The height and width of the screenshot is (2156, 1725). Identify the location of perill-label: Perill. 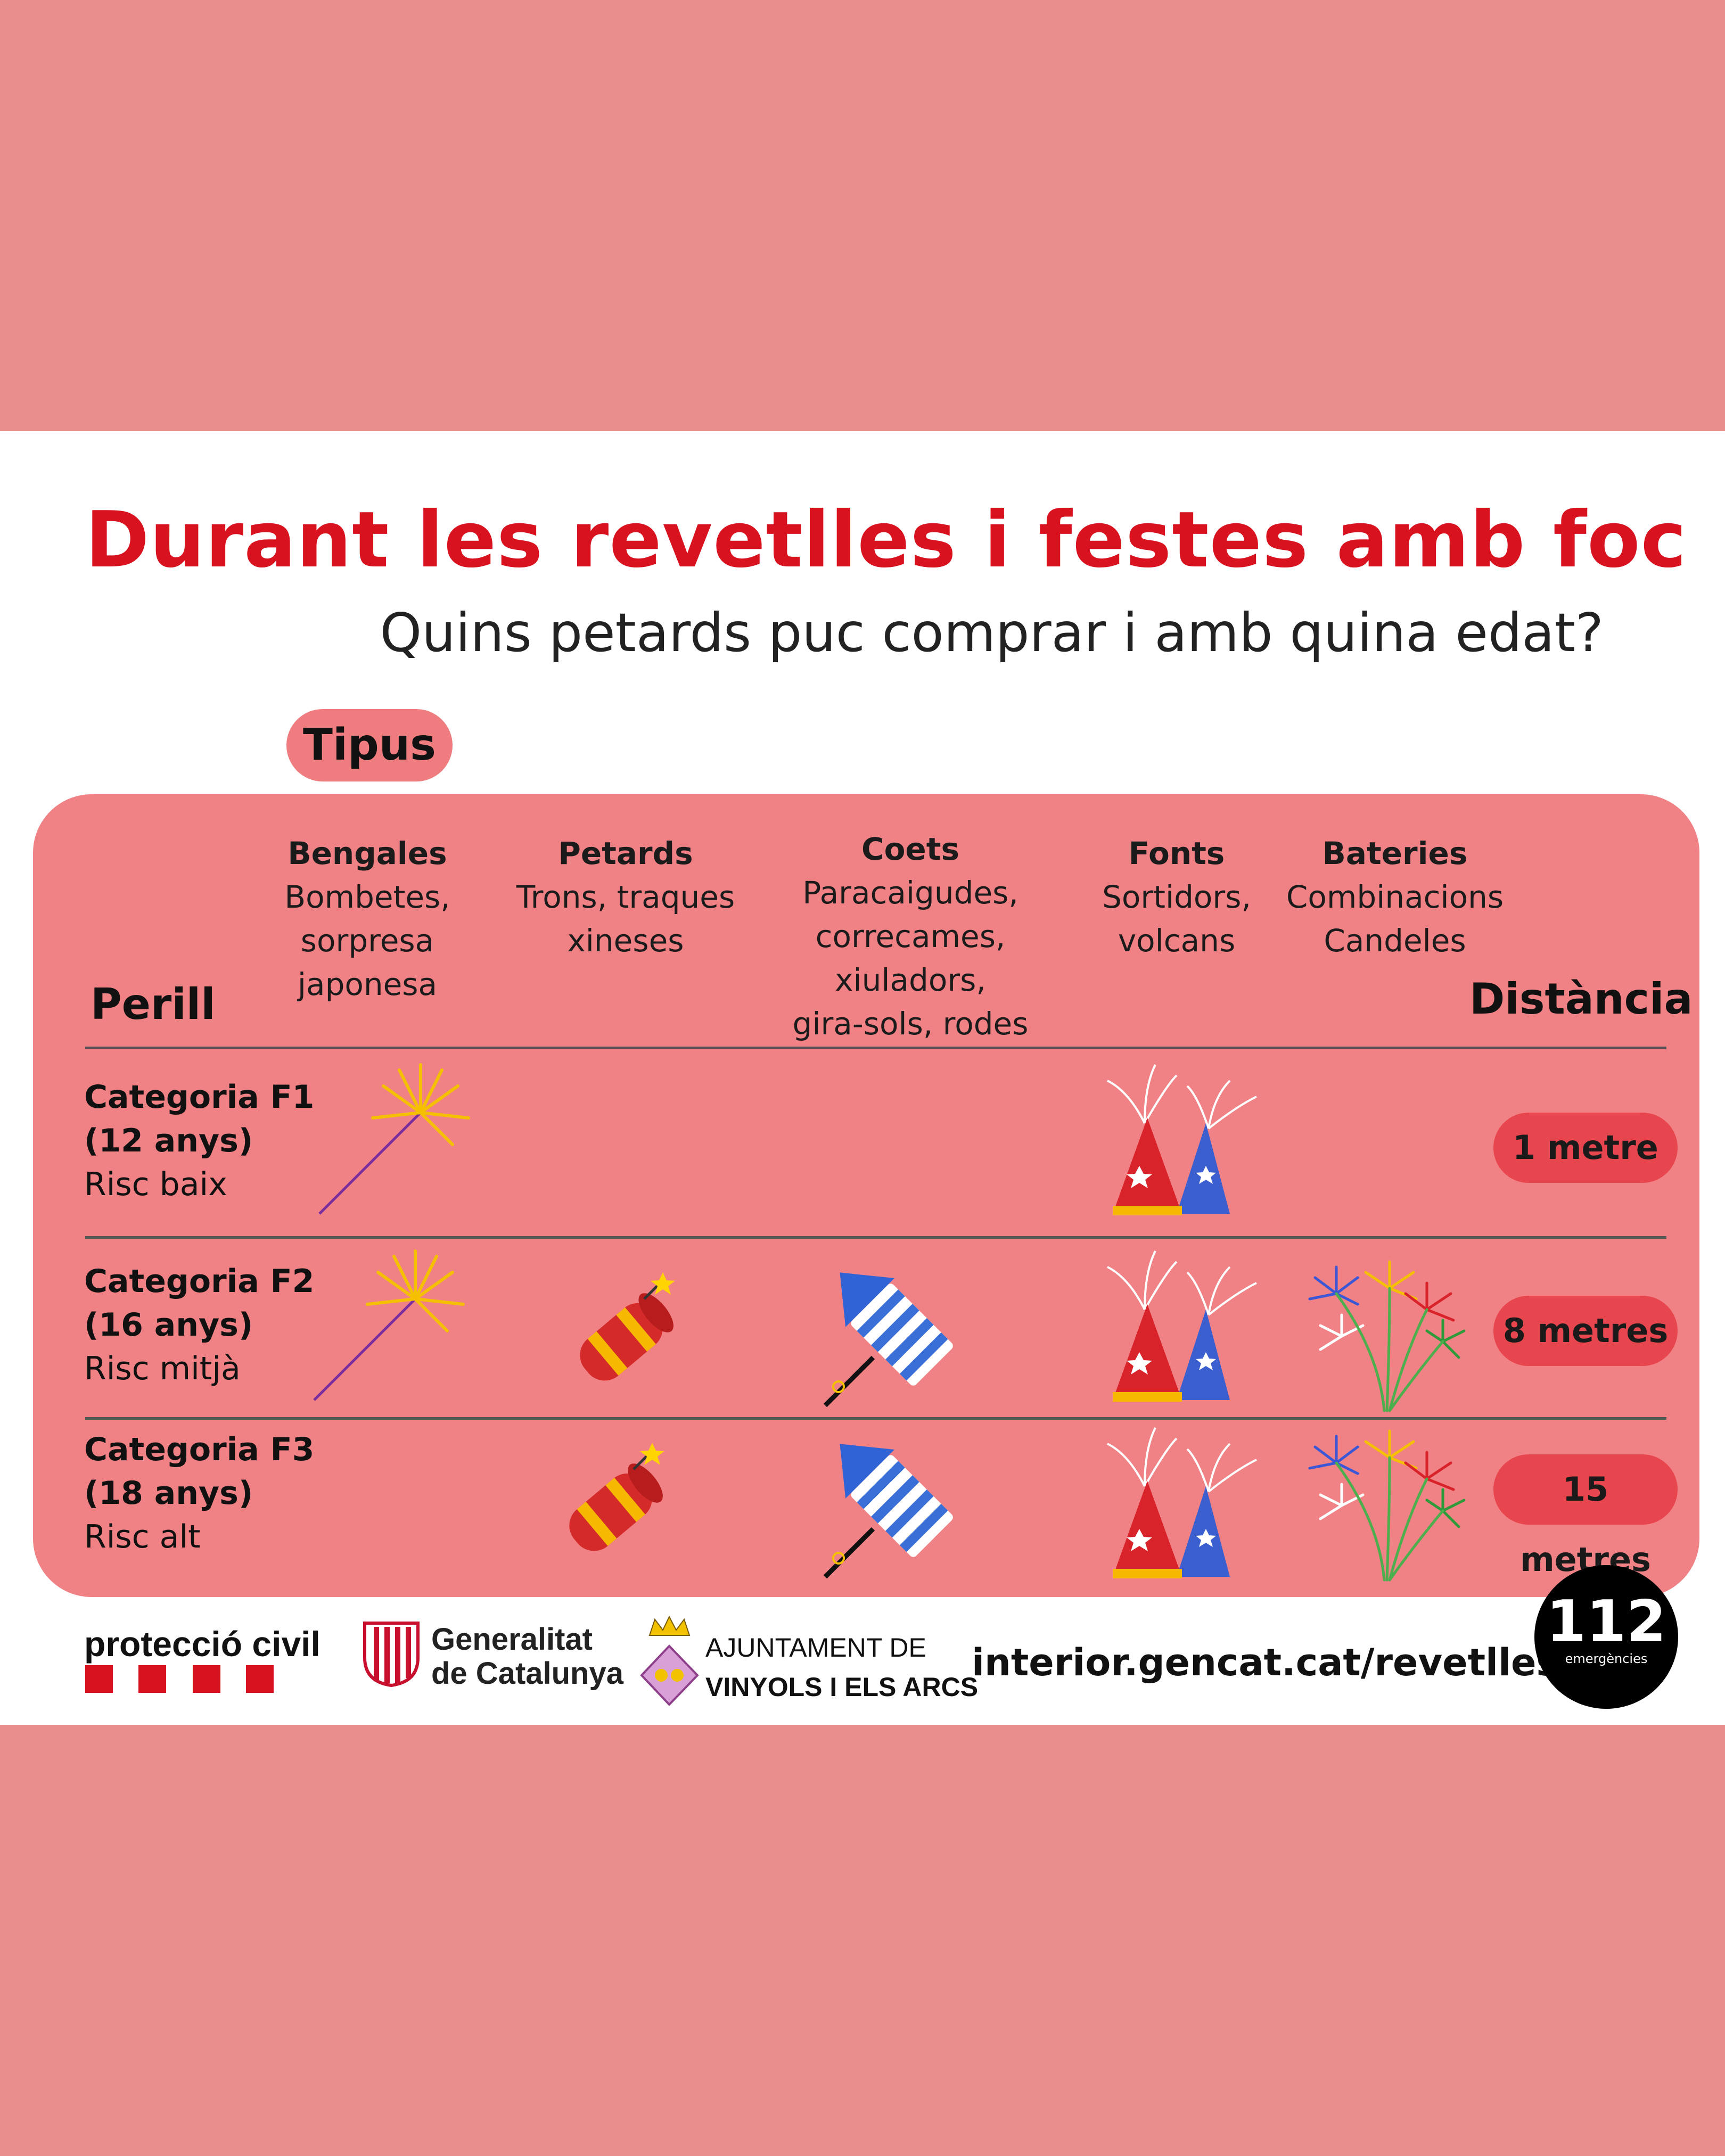
(153, 1004).